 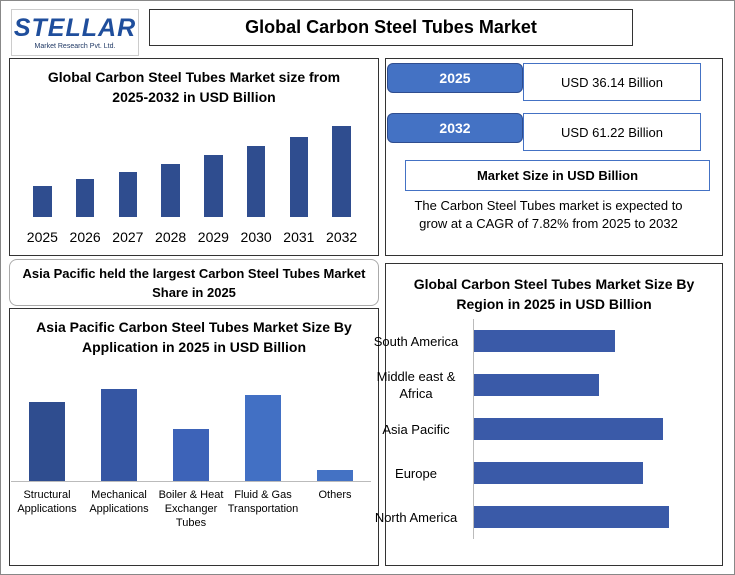 I want to click on x-tick-label: Mechanical Applications, so click(x=119, y=502).